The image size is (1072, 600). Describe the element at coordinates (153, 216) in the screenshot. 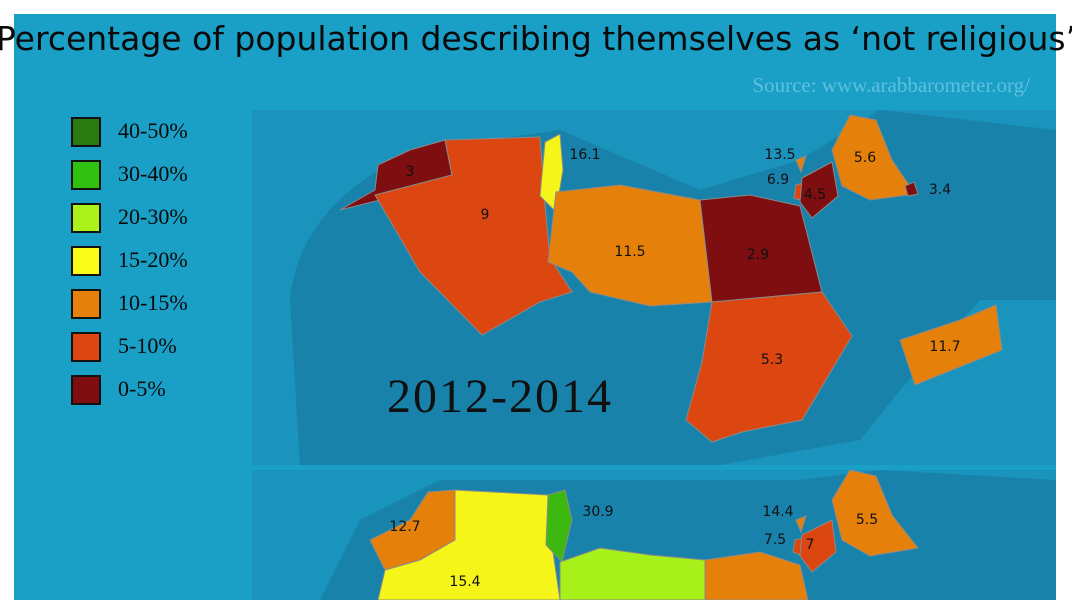

I see `legend-label: 20-30%` at that location.